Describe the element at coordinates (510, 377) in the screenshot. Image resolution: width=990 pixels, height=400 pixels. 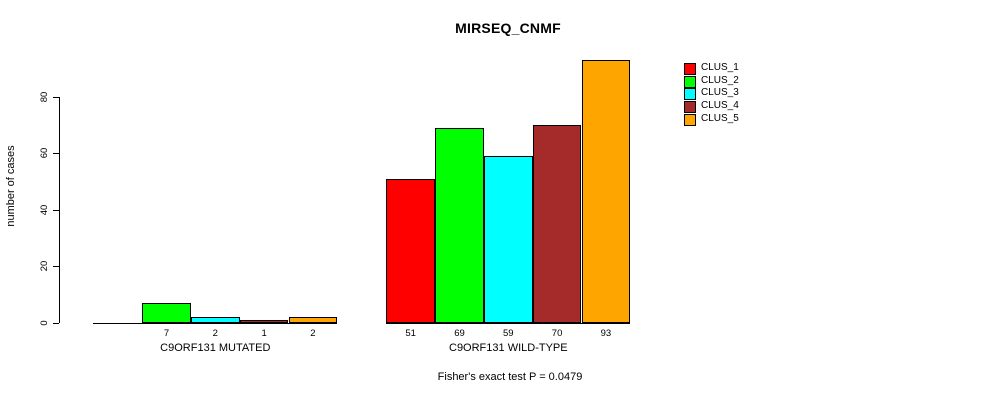
I see `annotation-text: Fisher's exact test P = 0.0479` at that location.